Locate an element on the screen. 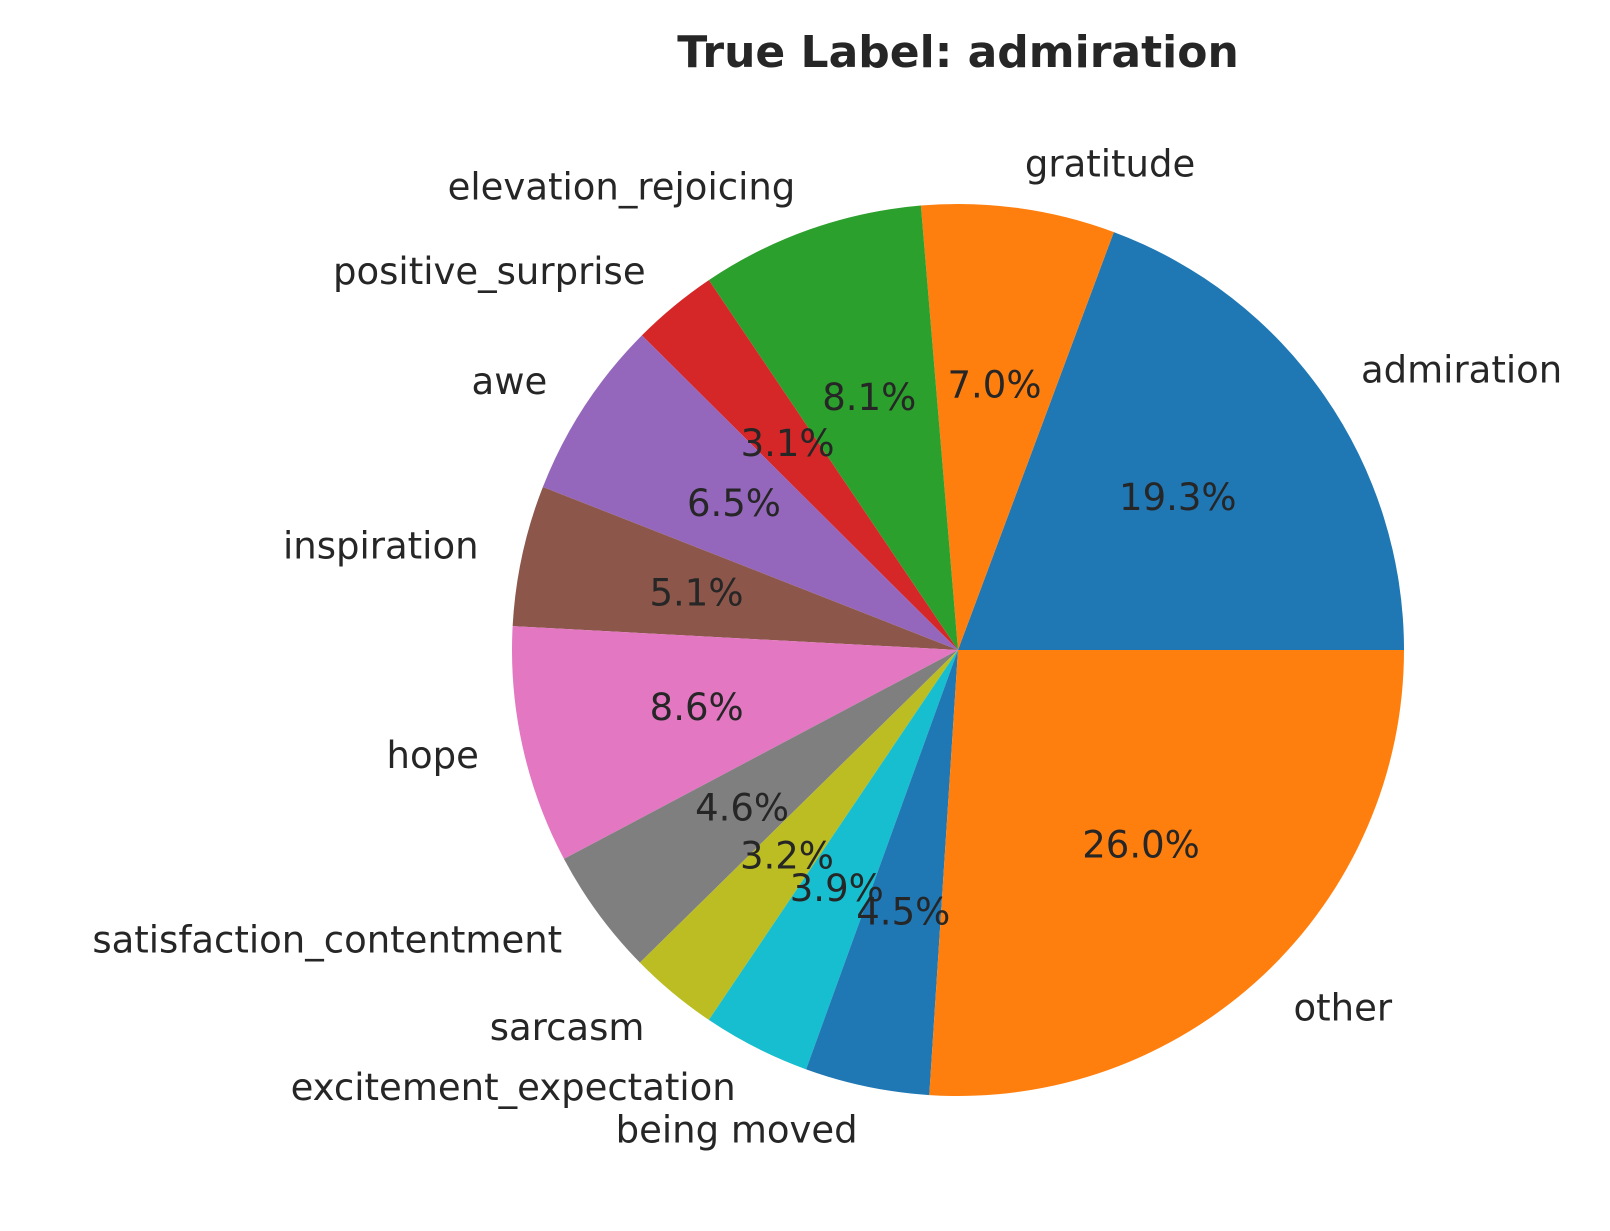 The width and height of the screenshot is (1610, 1231). pct-sarcasm: 3.2% is located at coordinates (787, 855).